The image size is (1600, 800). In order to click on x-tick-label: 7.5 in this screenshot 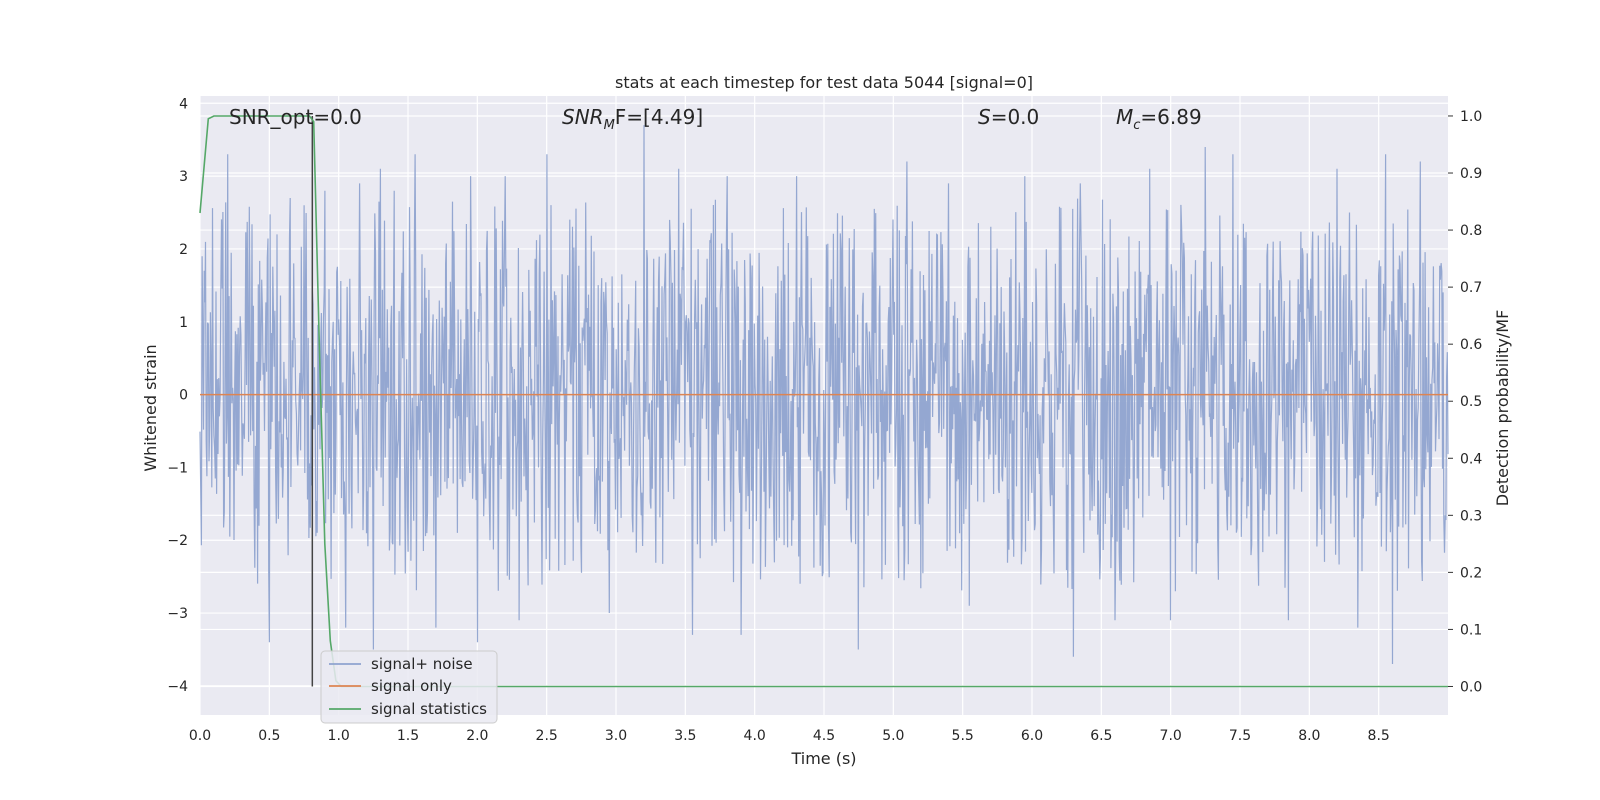, I will do `click(1240, 736)`.